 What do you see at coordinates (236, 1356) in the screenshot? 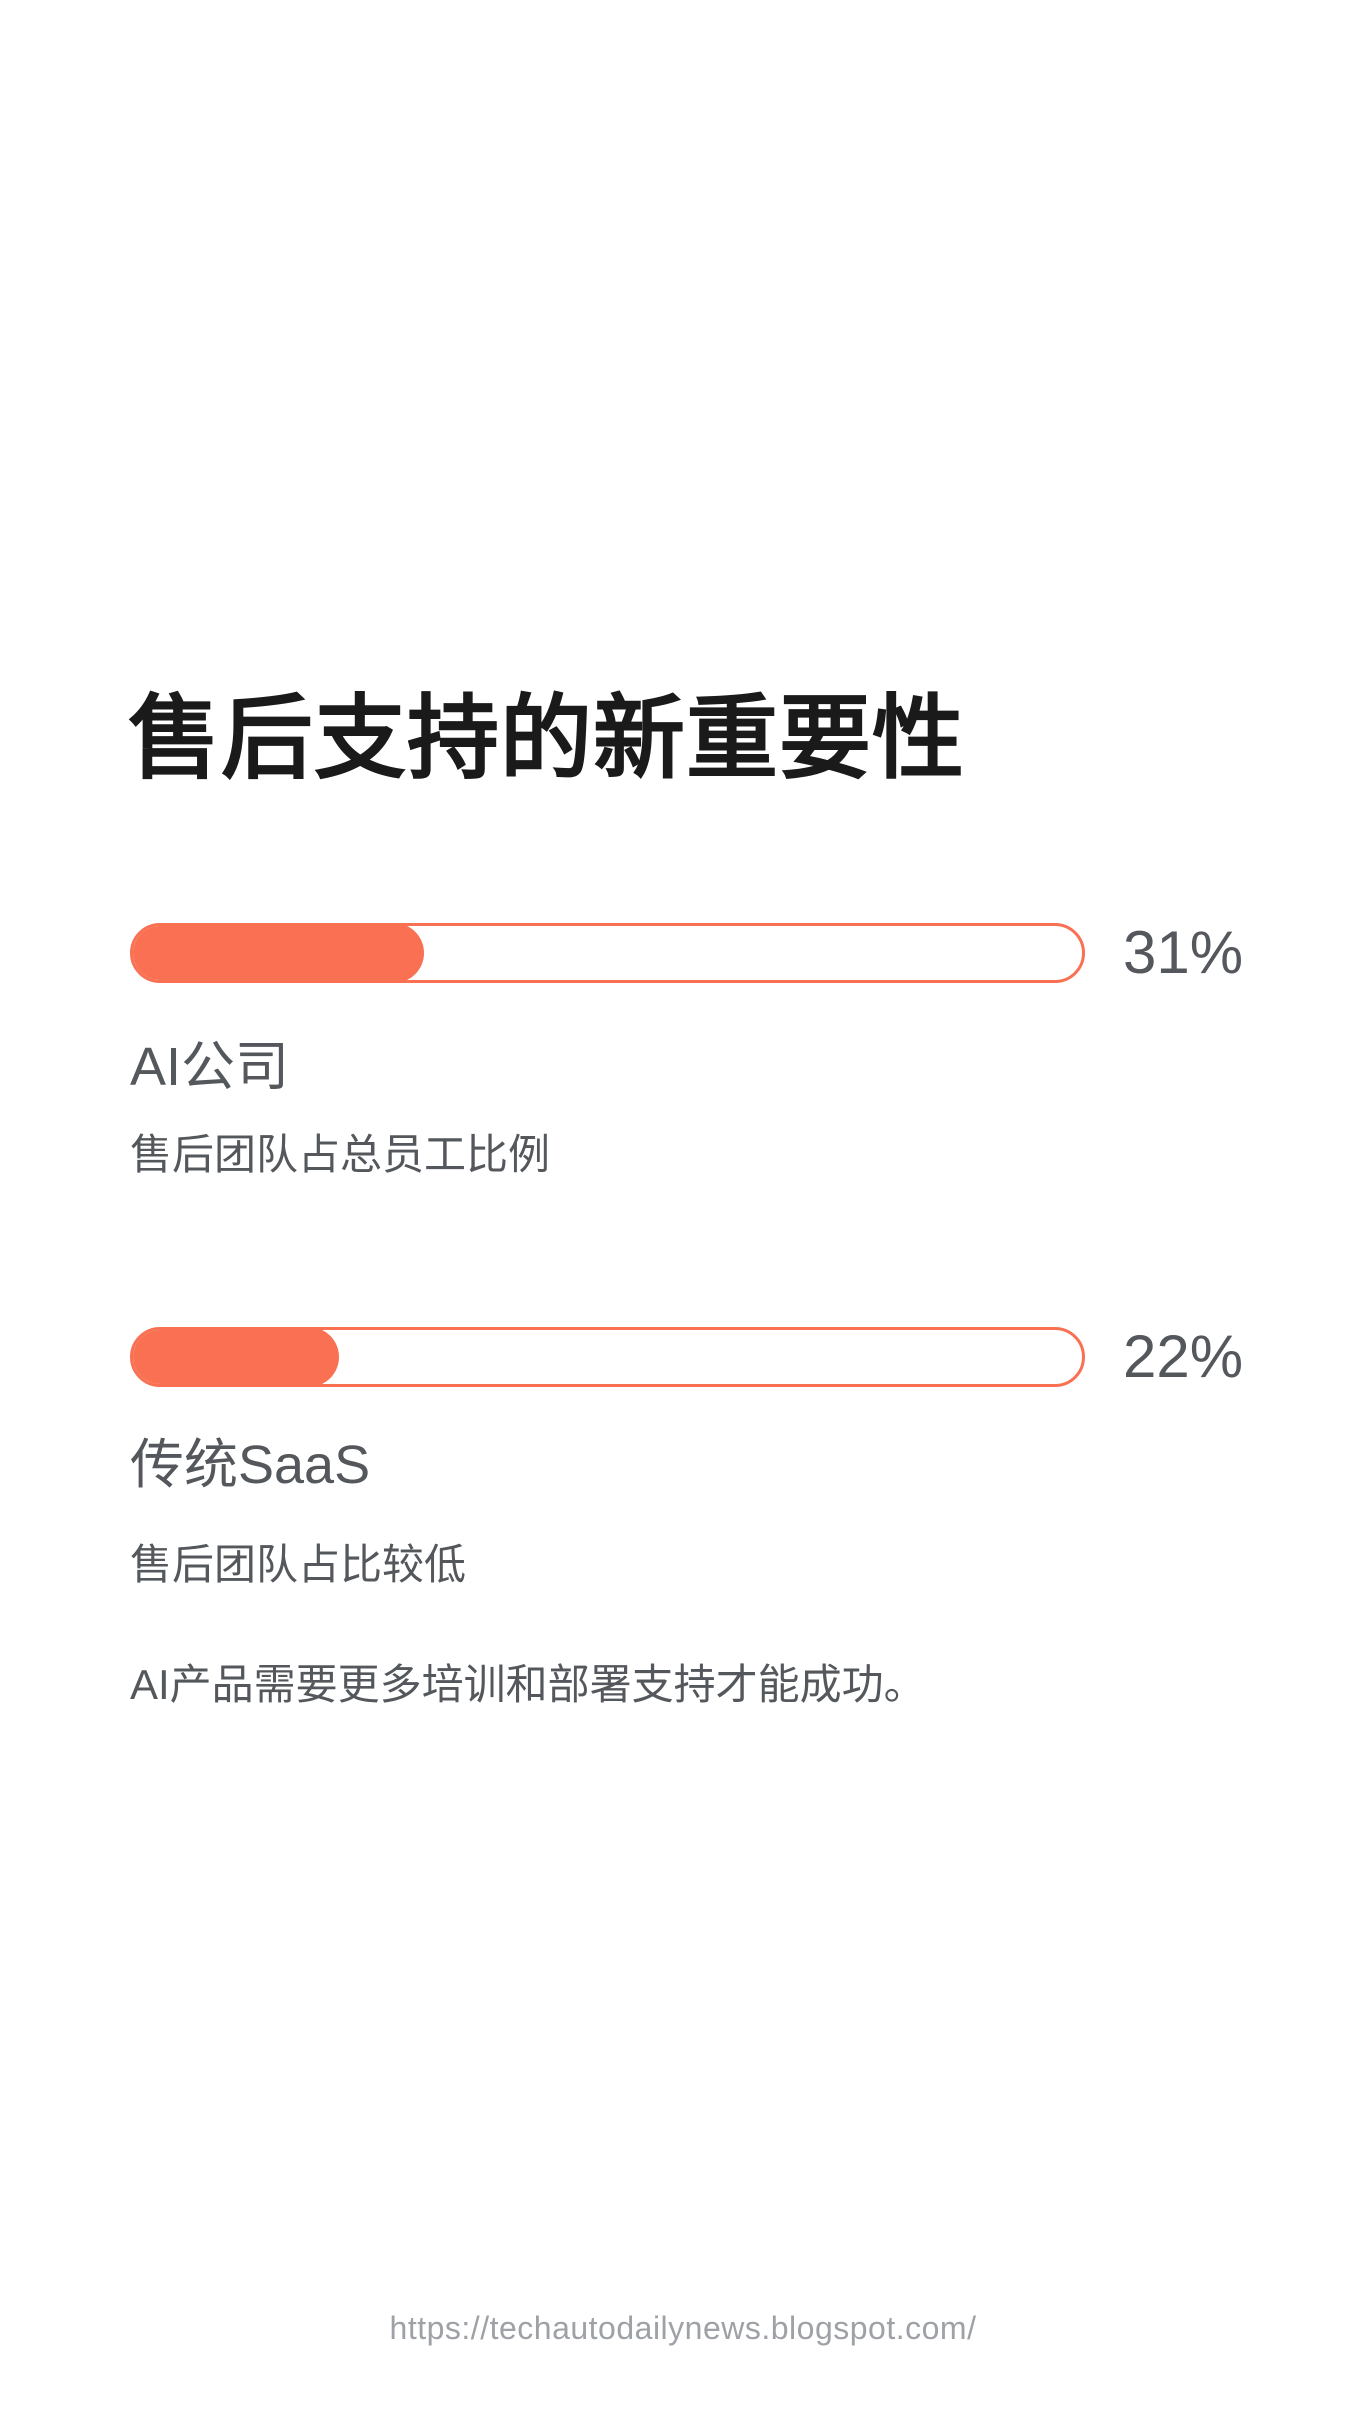
I see `progress-fill-saas` at bounding box center [236, 1356].